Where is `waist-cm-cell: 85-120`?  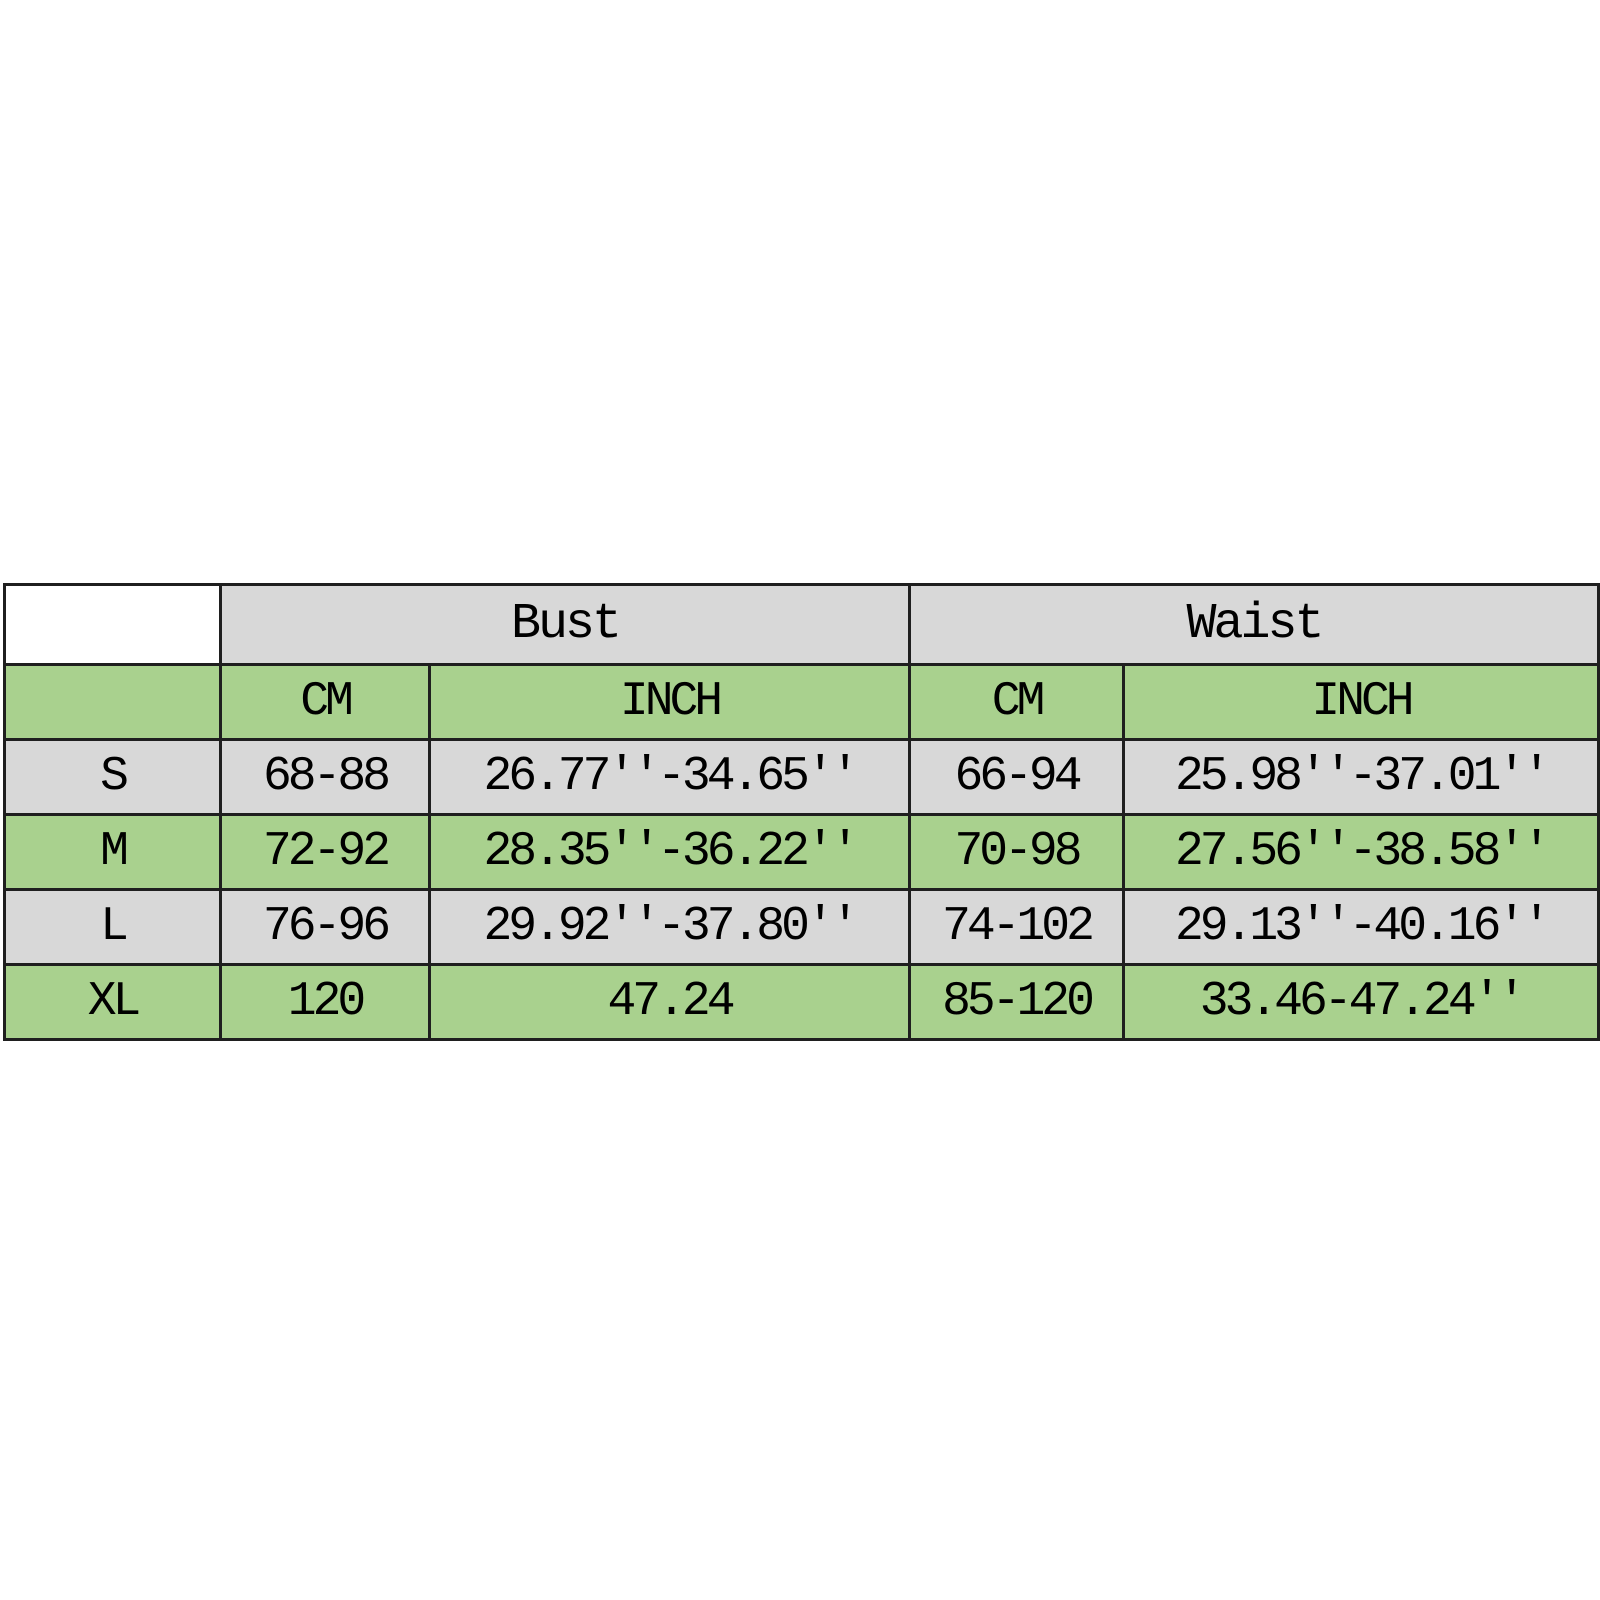
waist-cm-cell: 85-120 is located at coordinates (1016, 1002).